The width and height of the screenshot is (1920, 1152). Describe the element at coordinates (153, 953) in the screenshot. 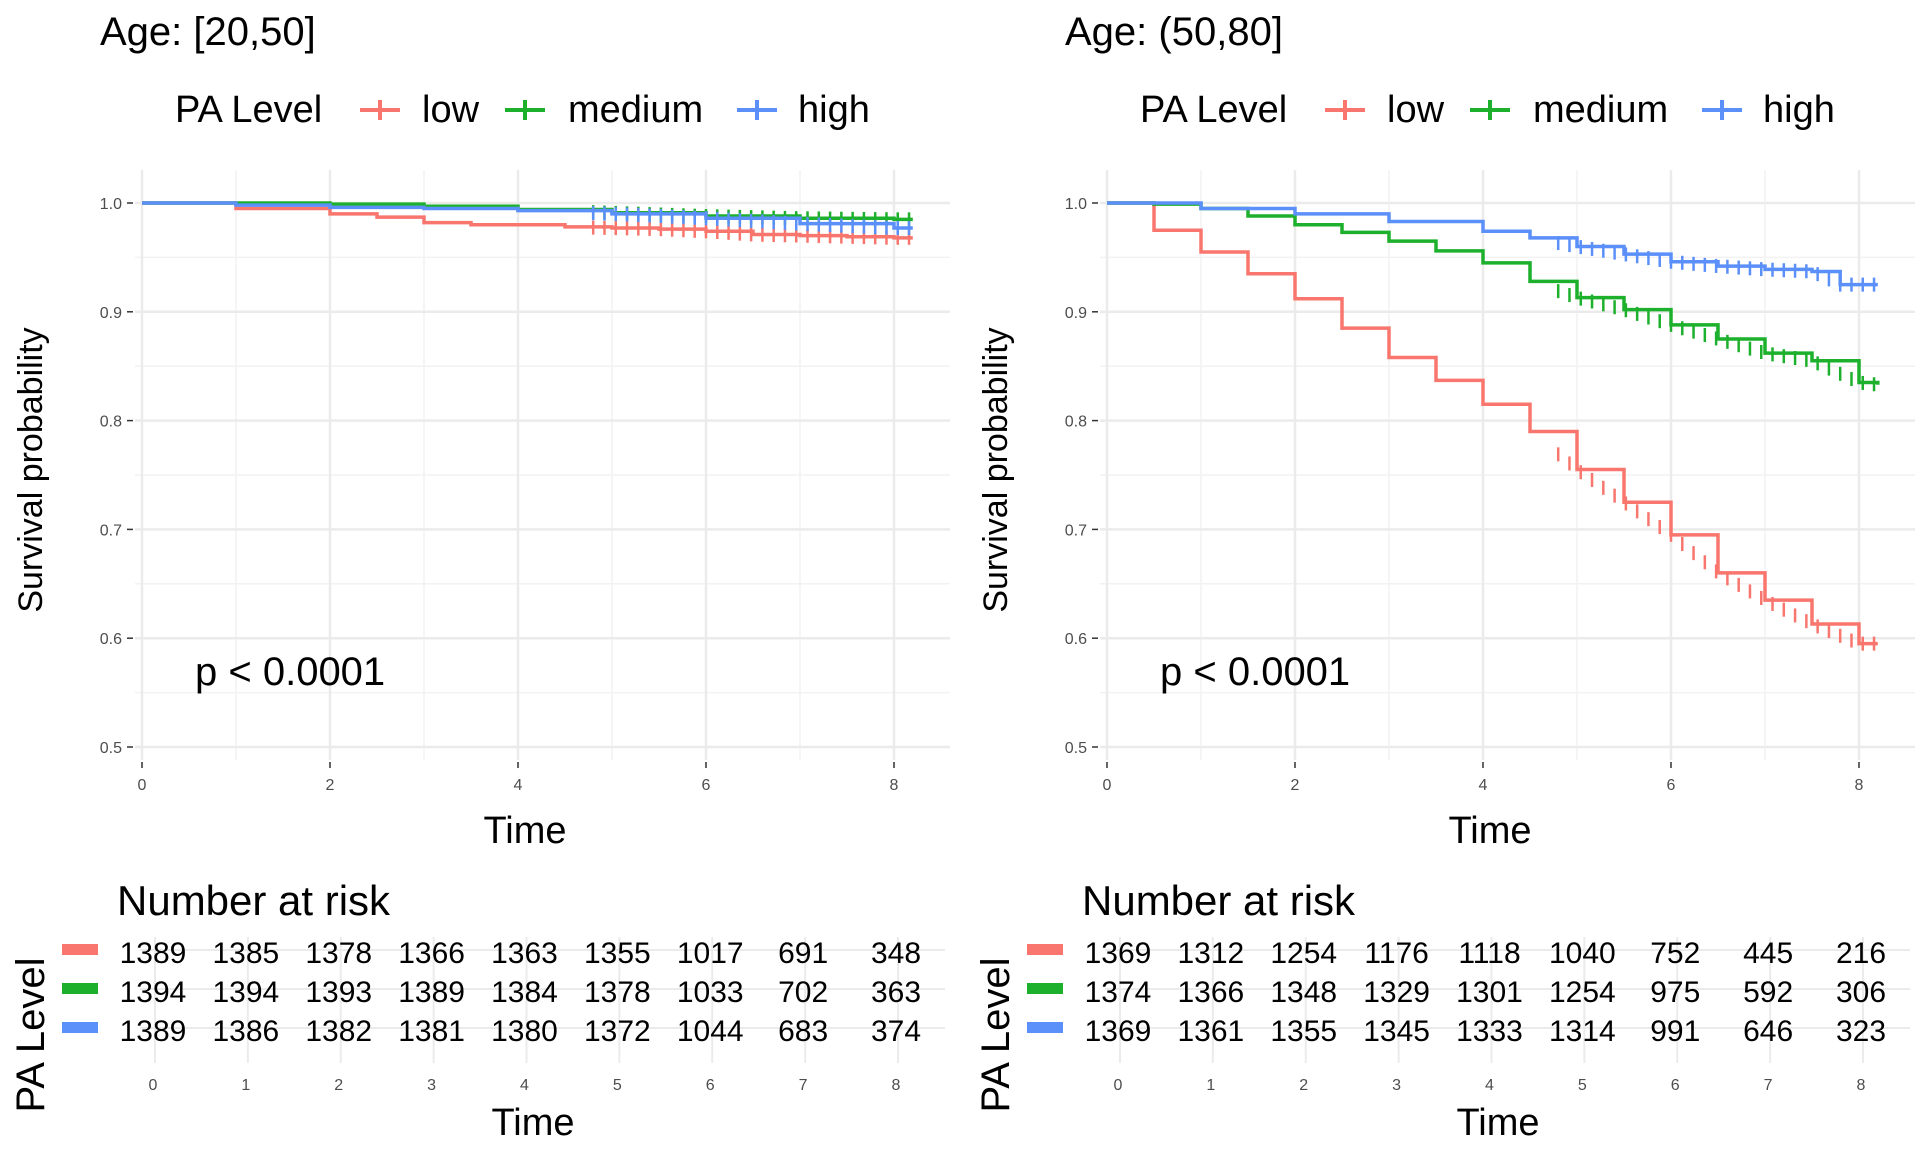

I see `risk-count-low: 1389` at that location.